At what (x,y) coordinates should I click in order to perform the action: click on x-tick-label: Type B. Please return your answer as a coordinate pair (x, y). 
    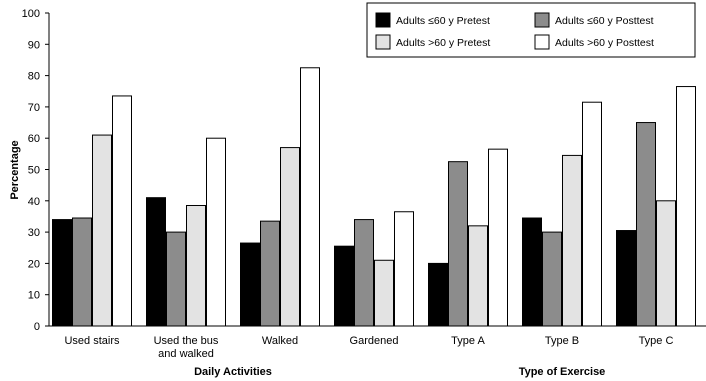
    Looking at the image, I should click on (562, 341).